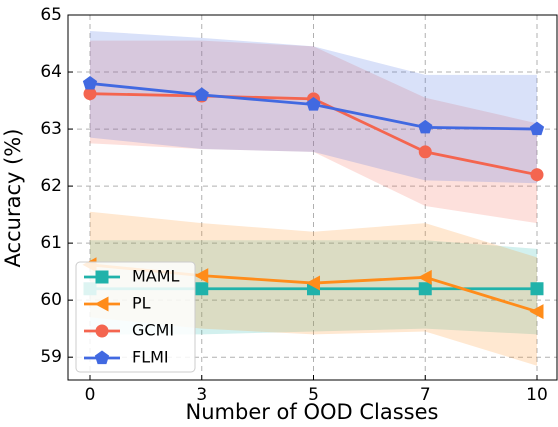 The width and height of the screenshot is (558, 427). I want to click on x-tick-label: 7, so click(425, 395).